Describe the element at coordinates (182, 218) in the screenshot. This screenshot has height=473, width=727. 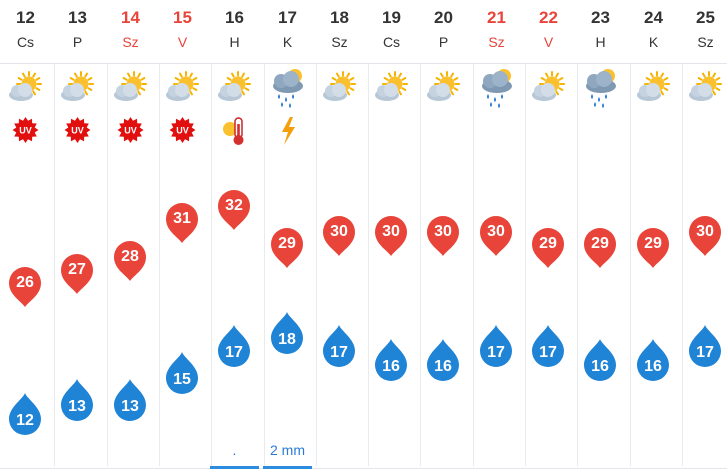
I see `max-temp-value: 31` at that location.